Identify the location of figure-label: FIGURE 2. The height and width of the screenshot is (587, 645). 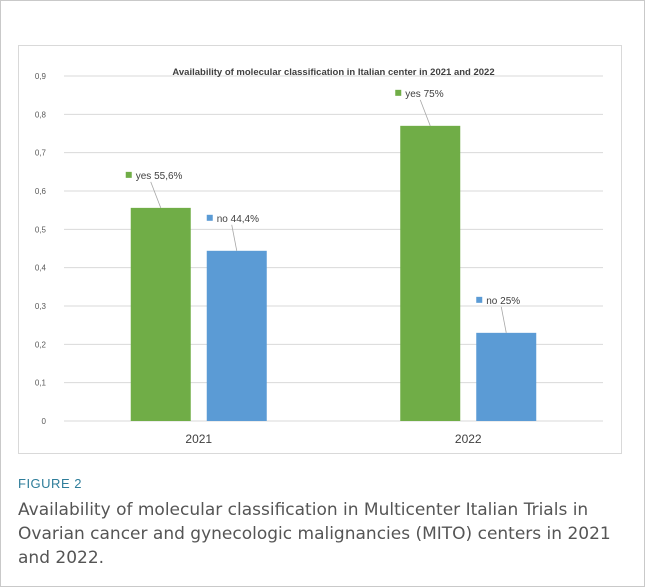
(50, 483).